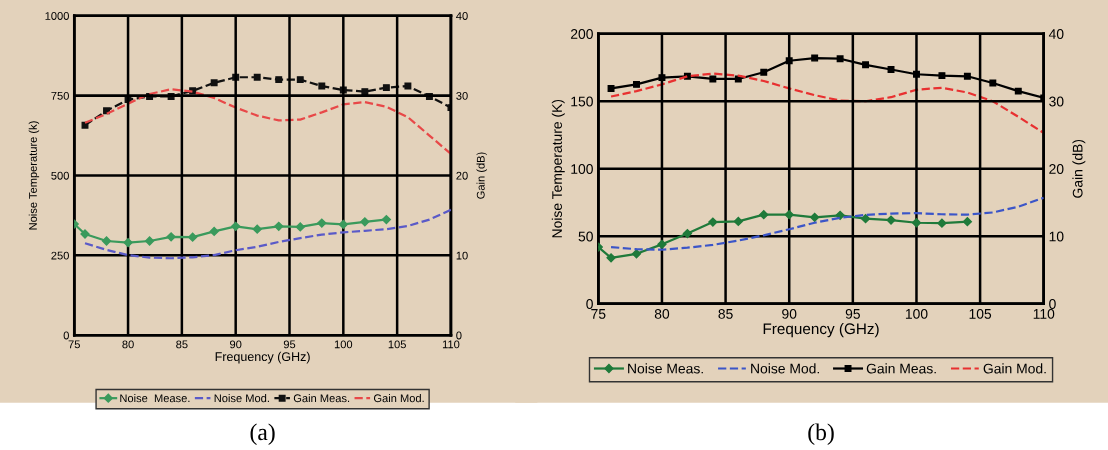  I want to click on y-tick-label: 50, so click(585, 236).